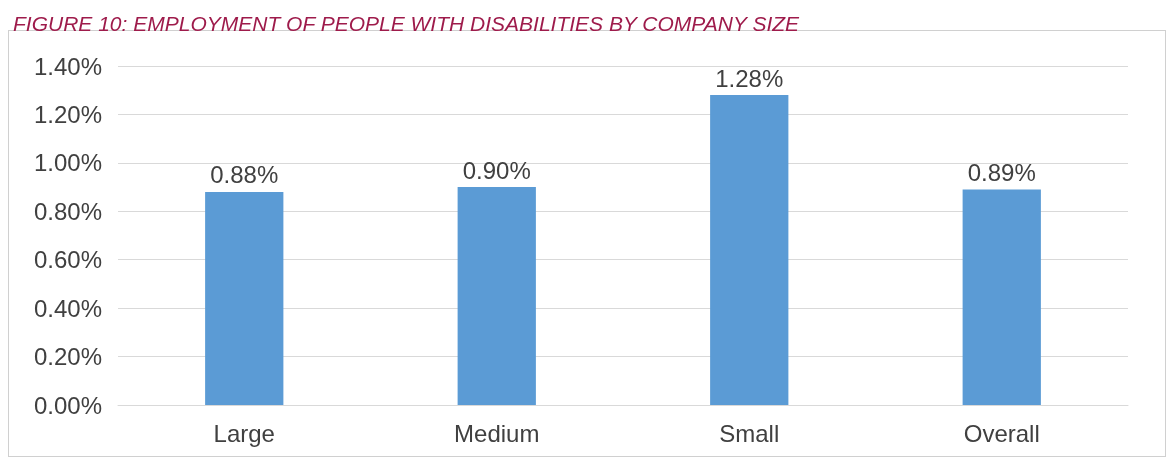 This screenshot has height=465, width=1176. Describe the element at coordinates (497, 433) in the screenshot. I see `x-tick-label: Medium` at that location.